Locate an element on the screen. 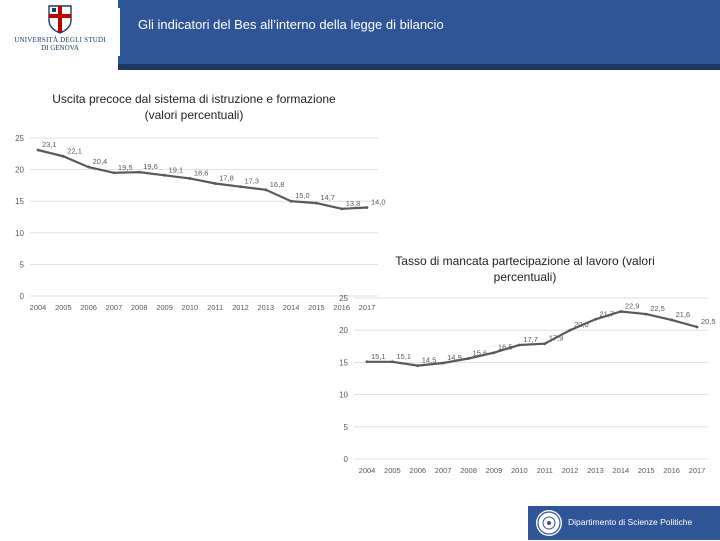  data-label: 18,6 is located at coordinates (201, 172).